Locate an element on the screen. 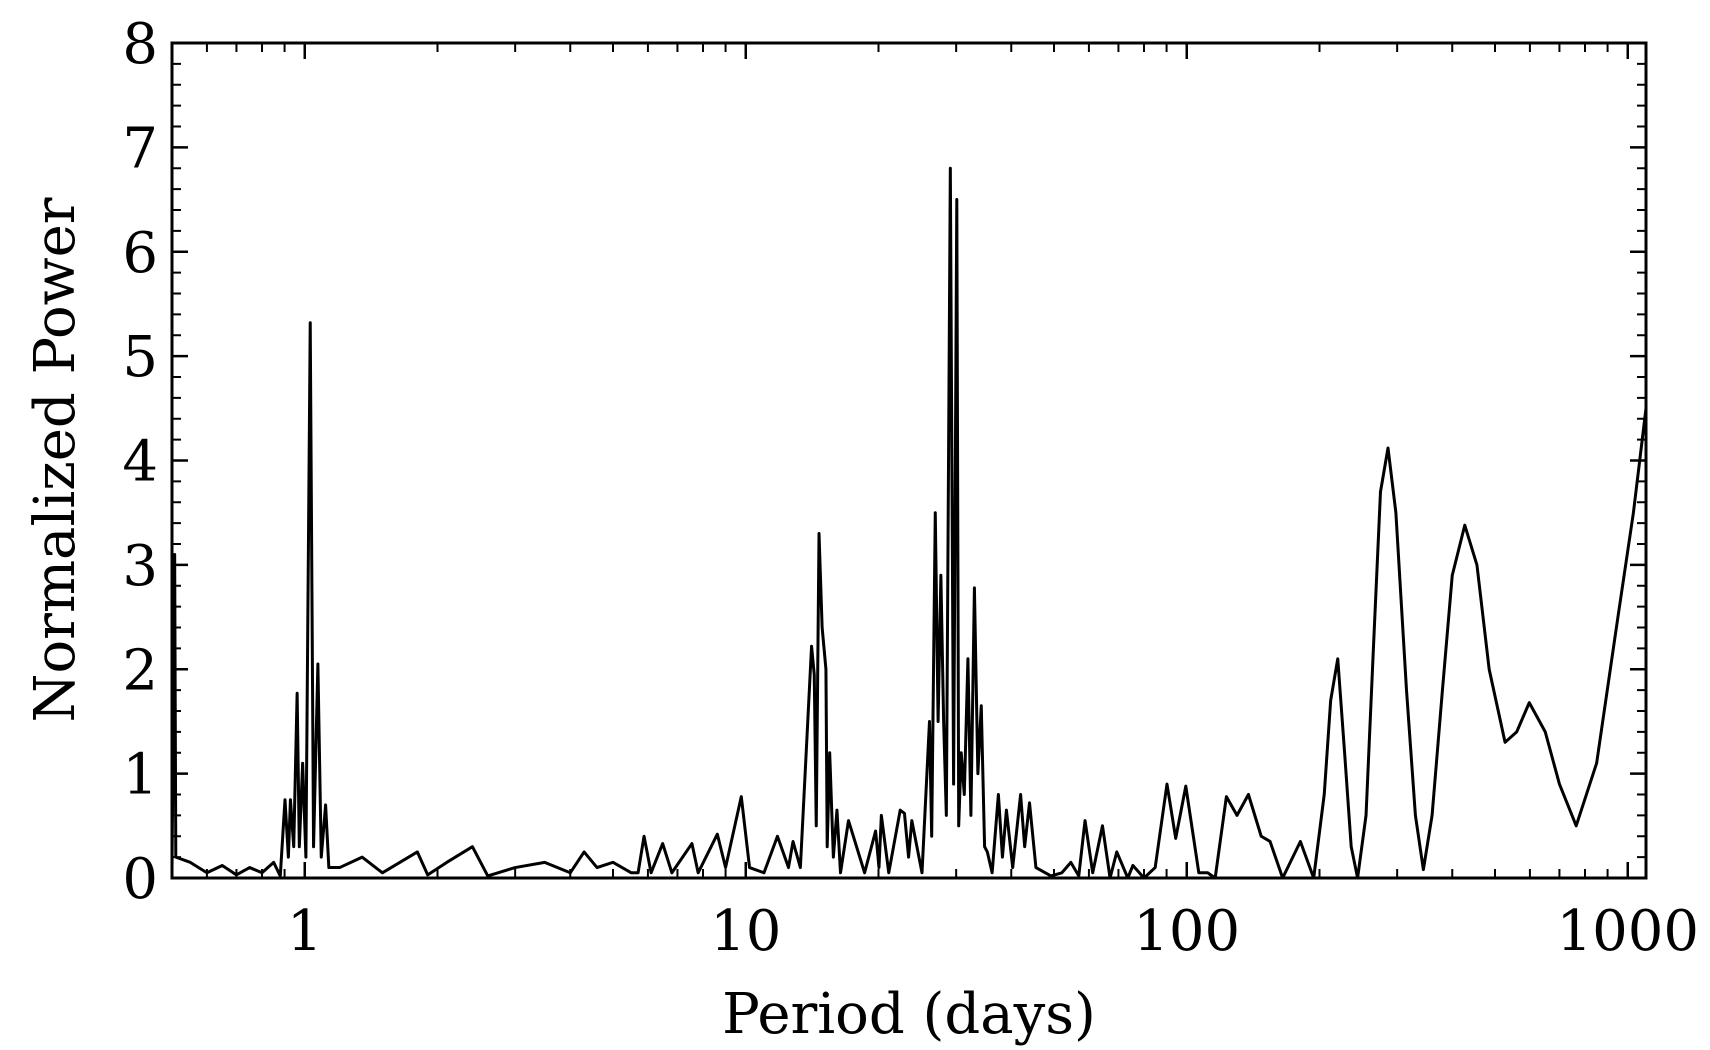 This screenshot has height=1050, width=1710. x-tick-label: 100 is located at coordinates (1186, 931).